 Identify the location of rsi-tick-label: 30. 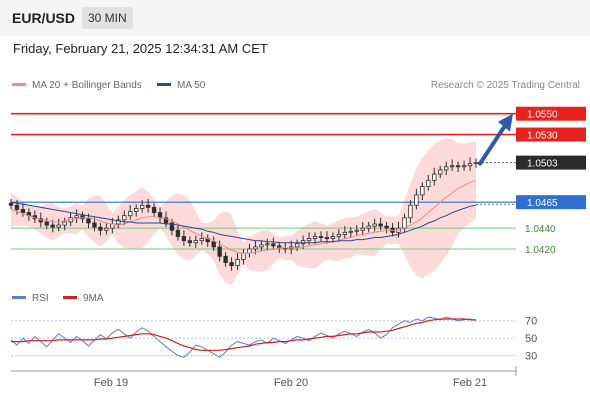
(531, 357).